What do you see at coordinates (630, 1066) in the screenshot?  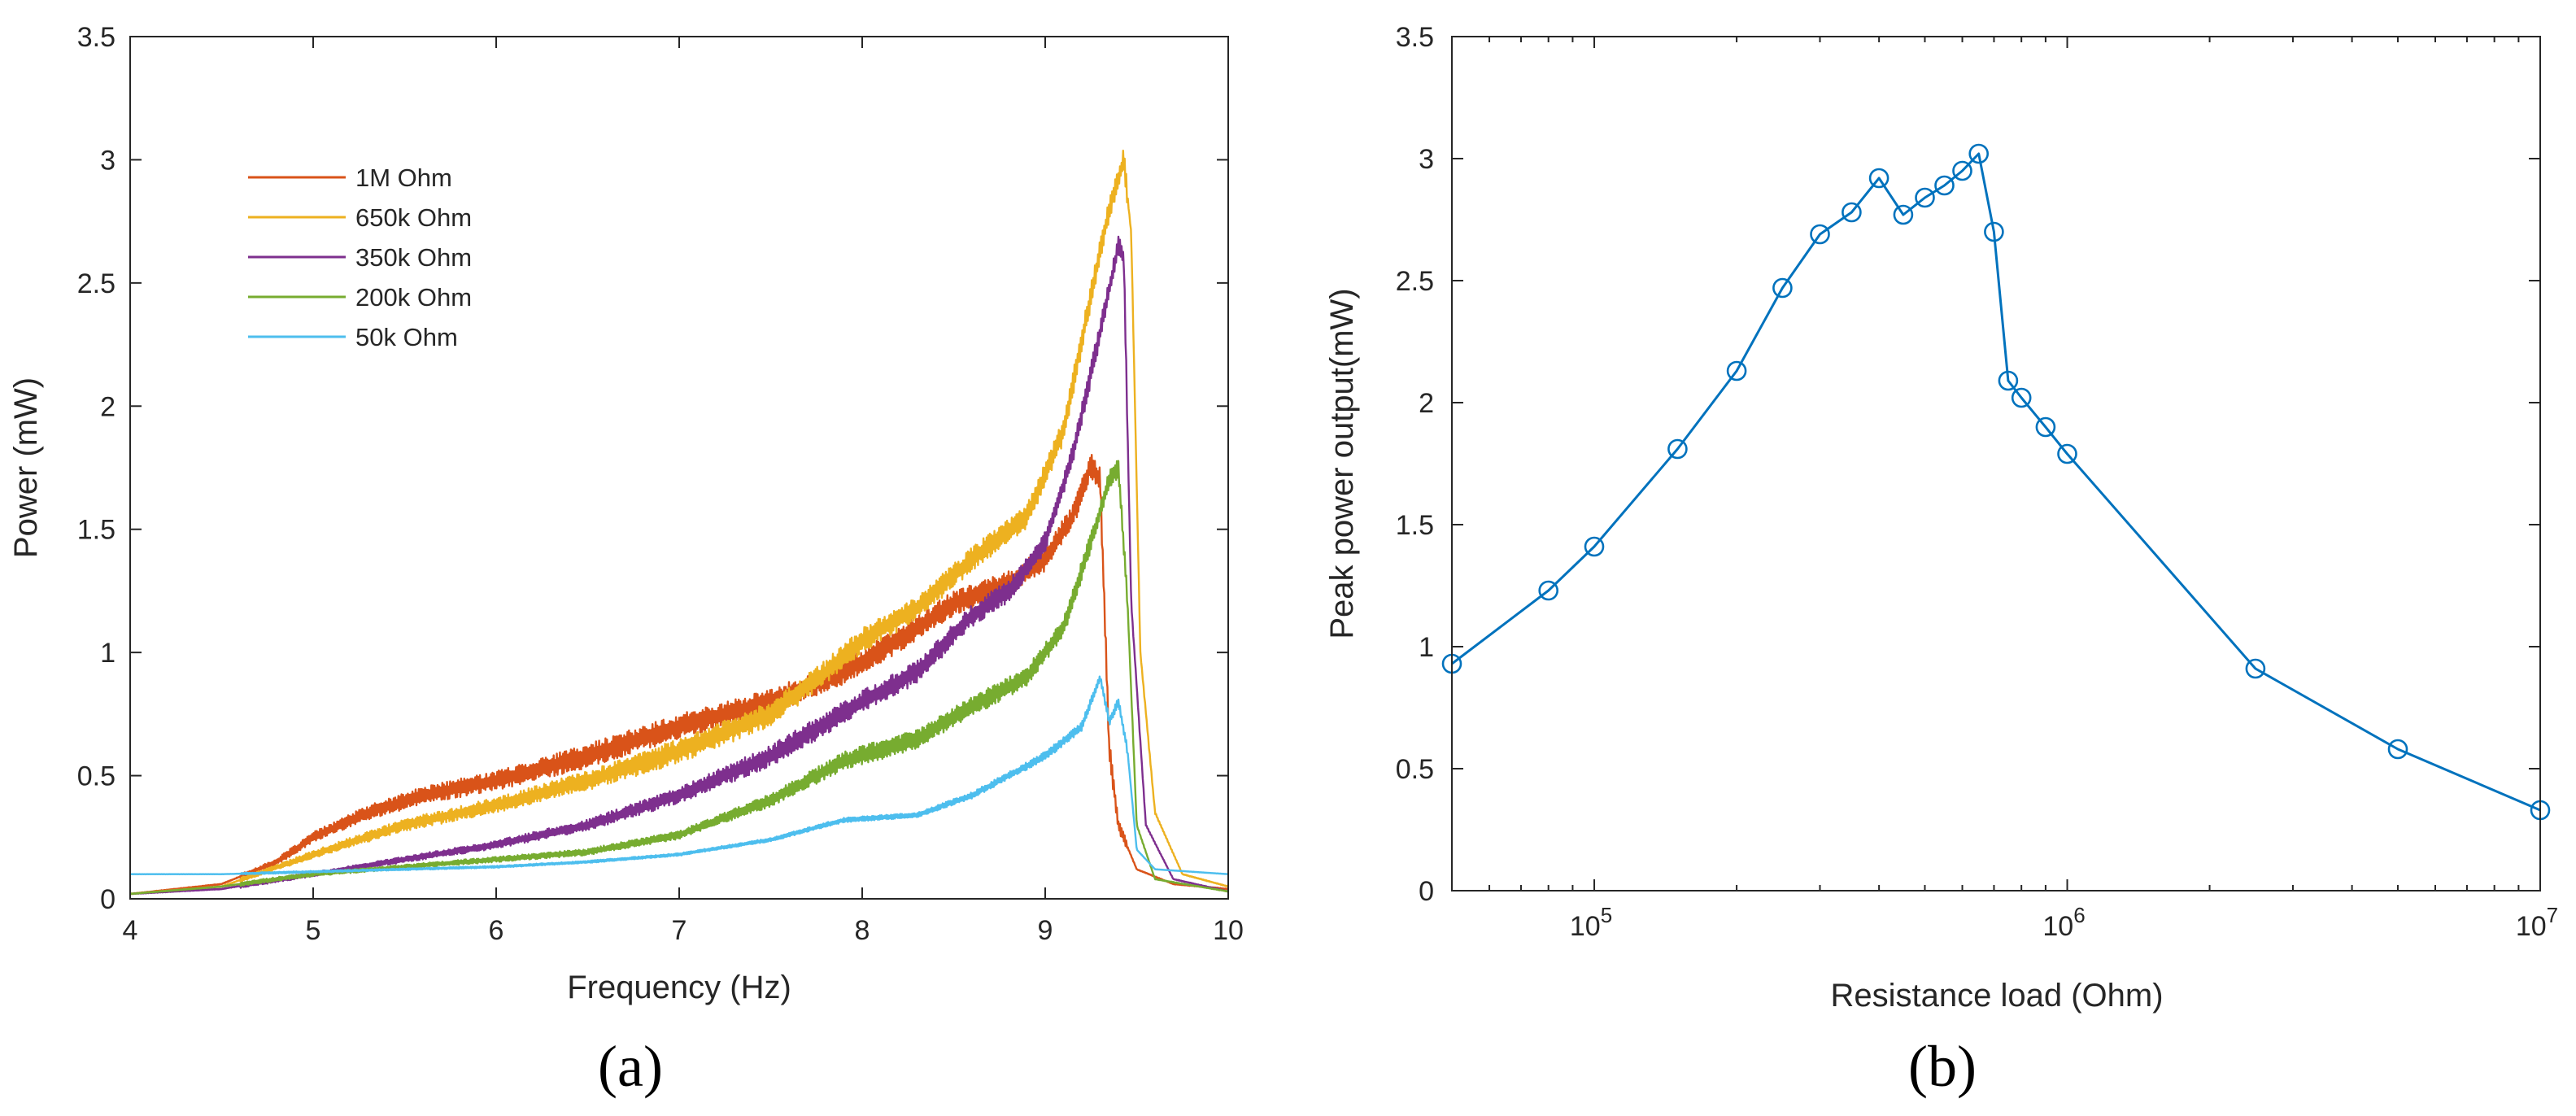 I see `panel-a-label: (a)` at bounding box center [630, 1066].